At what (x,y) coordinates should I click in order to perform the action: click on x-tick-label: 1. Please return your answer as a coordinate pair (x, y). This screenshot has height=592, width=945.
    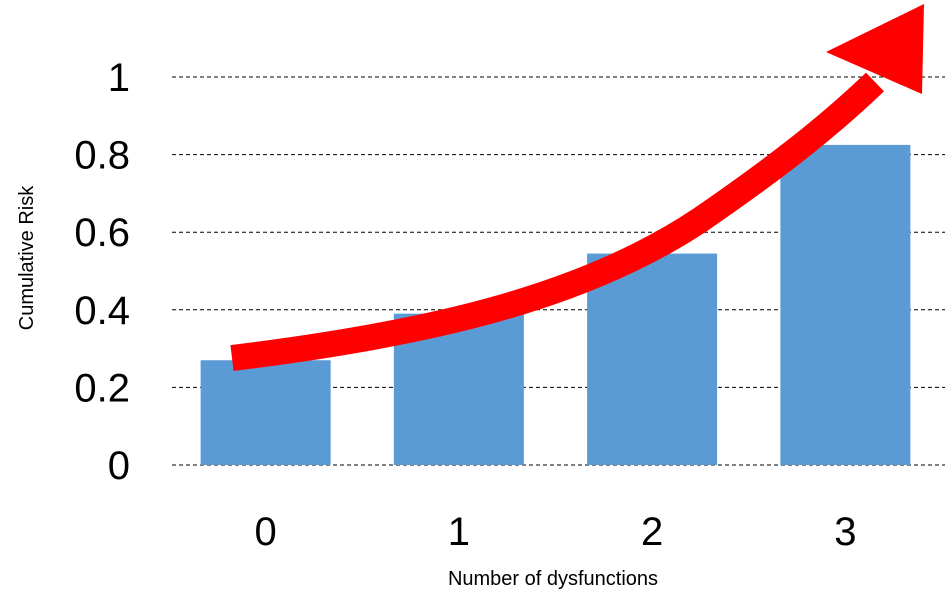
    Looking at the image, I should click on (459, 532).